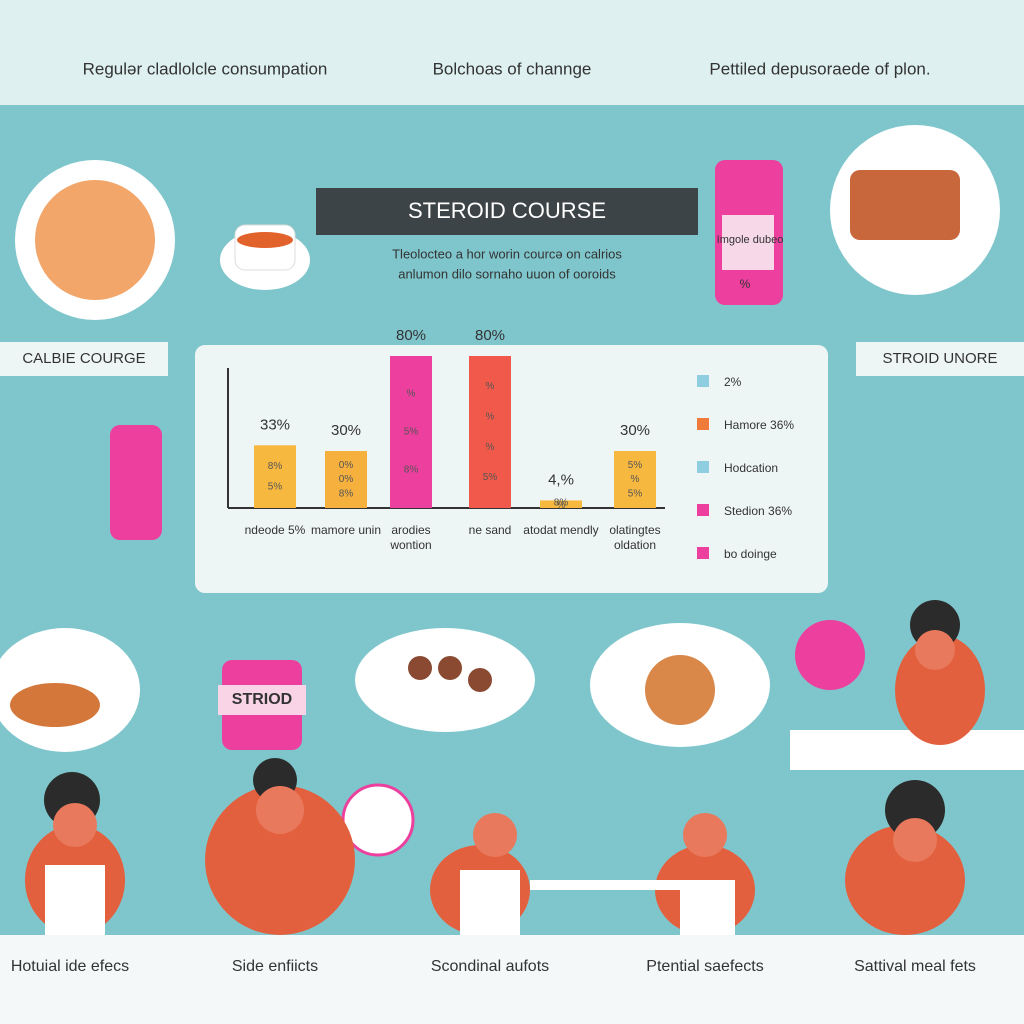 The width and height of the screenshot is (1024, 1024). I want to click on x-tick-label: olatingtes oldation, so click(635, 537).